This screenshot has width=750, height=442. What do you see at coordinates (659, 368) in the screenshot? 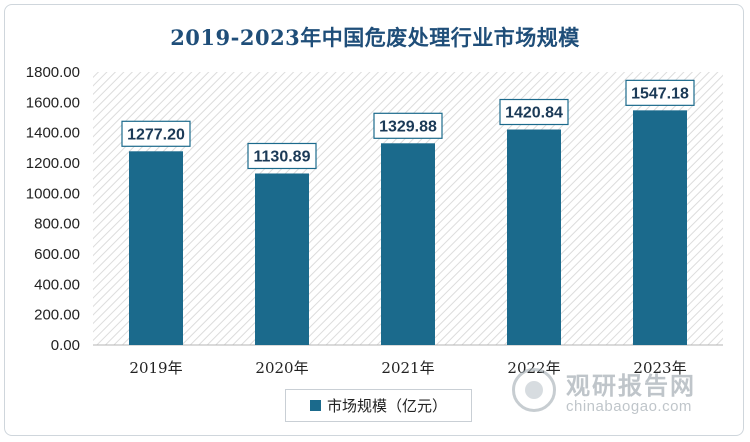
I see `x-tick-label: 2023年` at bounding box center [659, 368].